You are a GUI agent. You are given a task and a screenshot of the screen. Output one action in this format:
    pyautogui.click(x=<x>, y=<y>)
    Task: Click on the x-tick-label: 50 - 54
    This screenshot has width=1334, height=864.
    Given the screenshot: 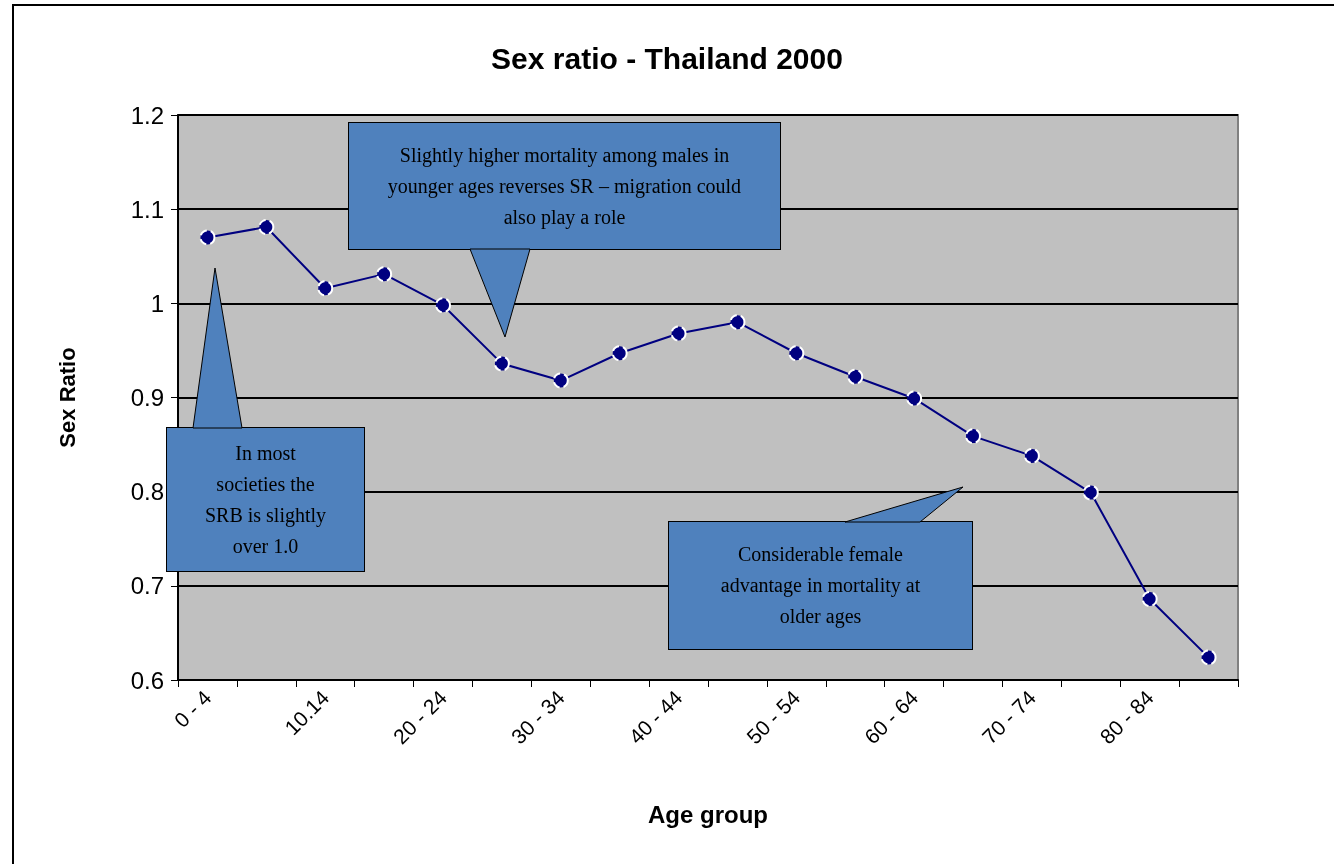 What is the action you would take?
    pyautogui.click(x=773, y=717)
    